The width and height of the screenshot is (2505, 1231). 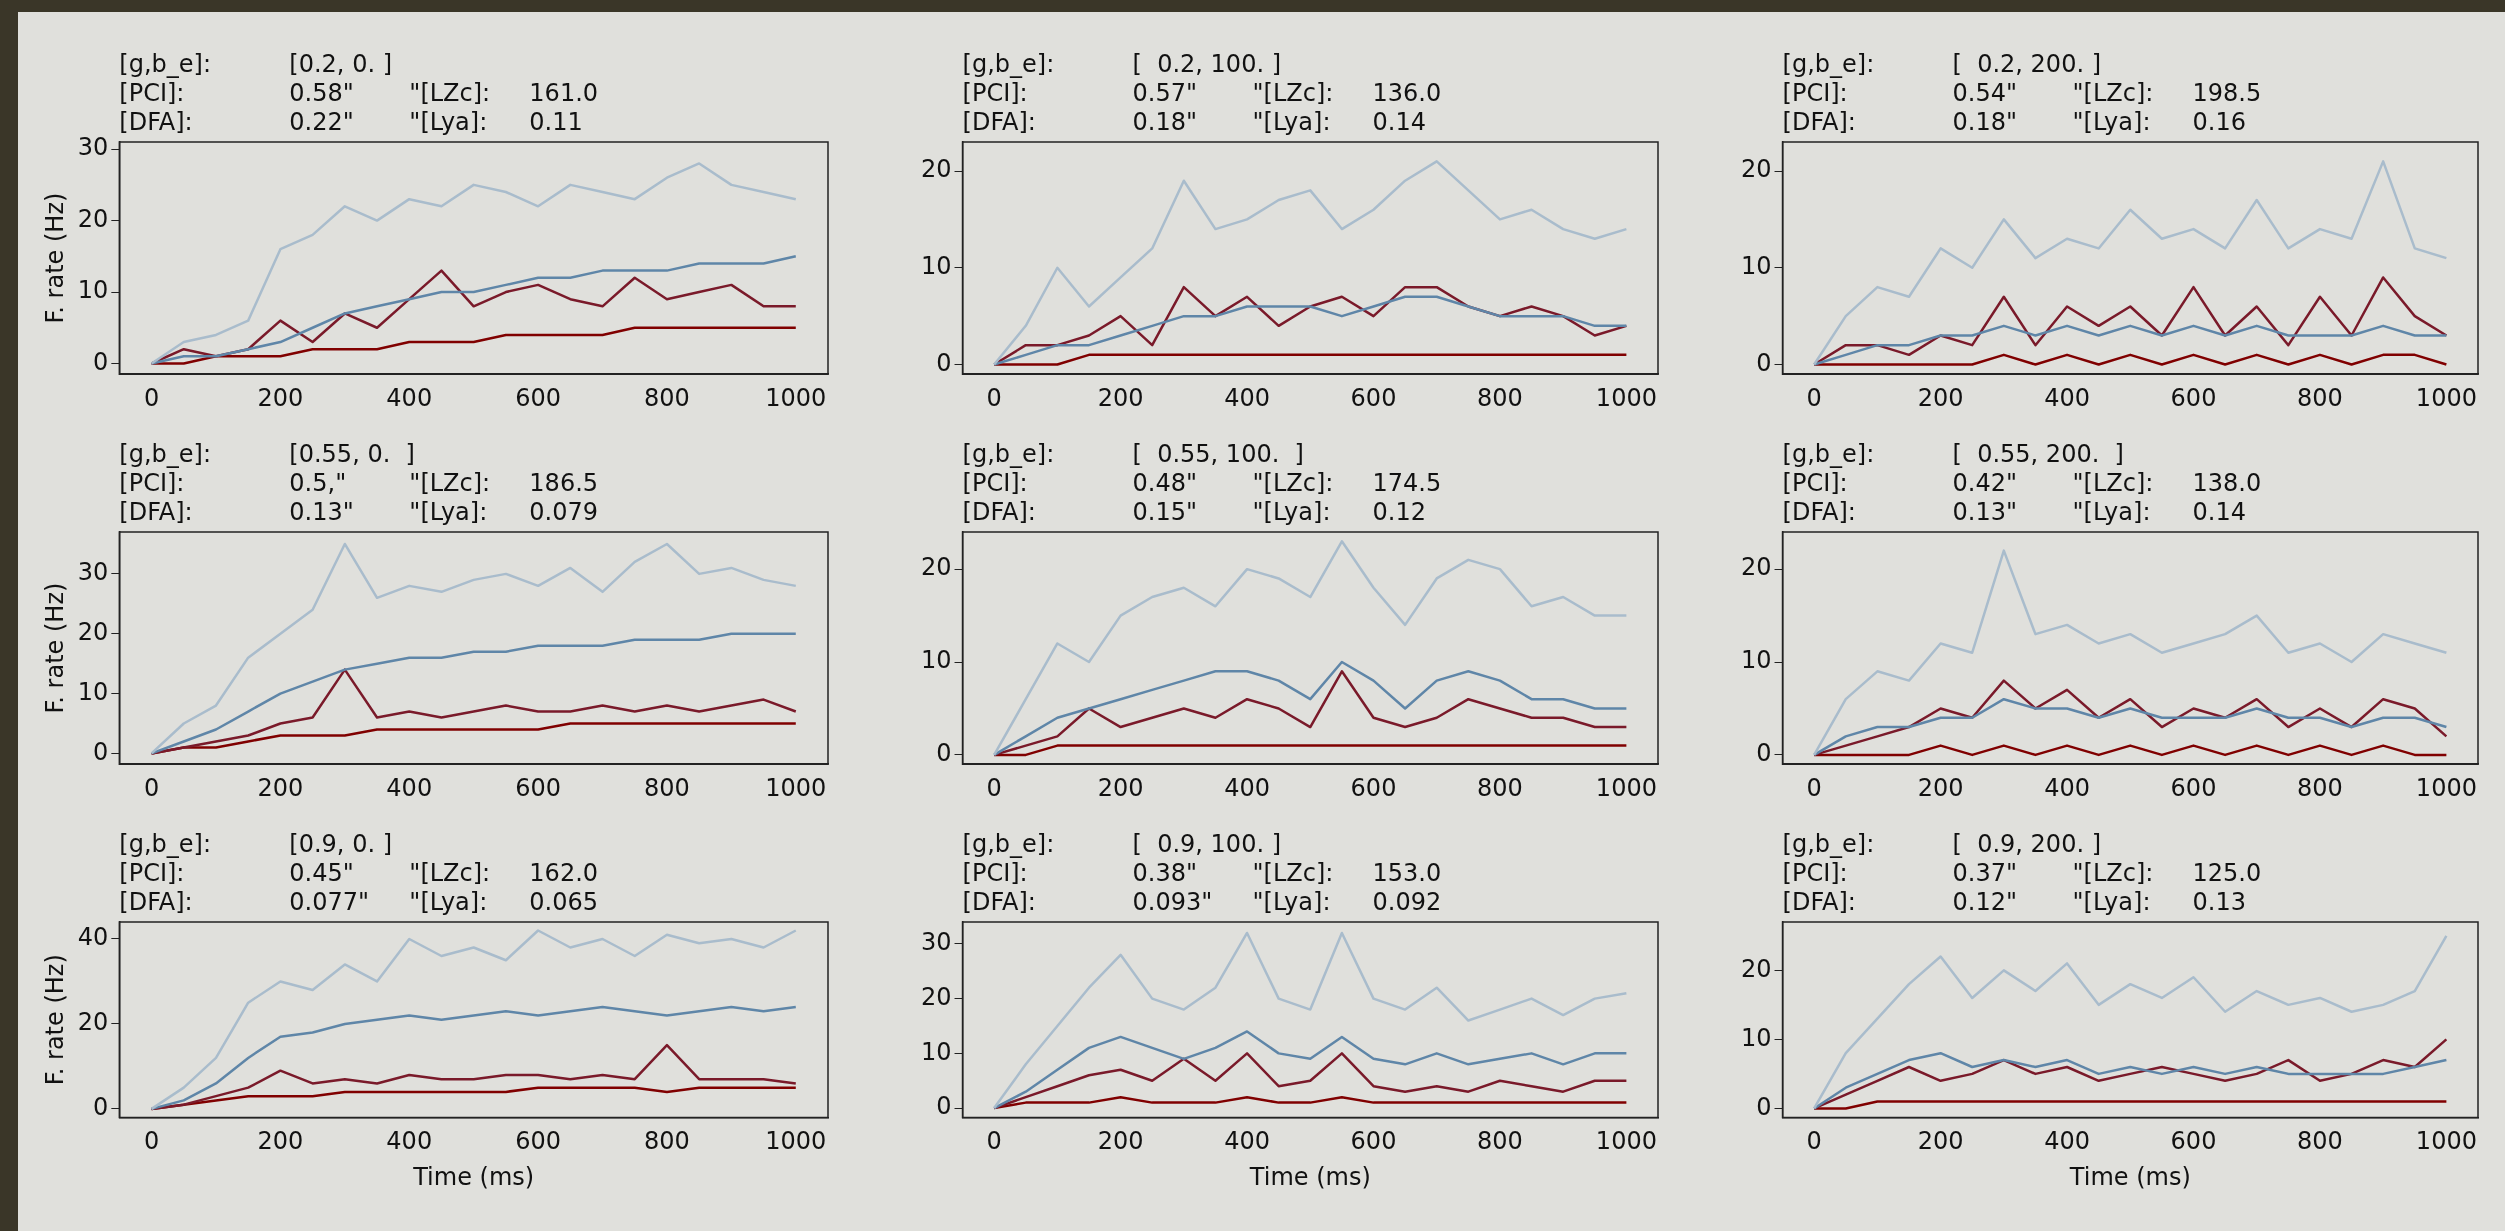 What do you see at coordinates (2022, 873) in the screenshot?
I see `chart-title: [g,b_e]: [ 0.9, 200. ] [PCI]: 0.37" "[LZc]: 125.0 [DFA]: 0.12" "[Lya]: 0.13` at bounding box center [2022, 873].